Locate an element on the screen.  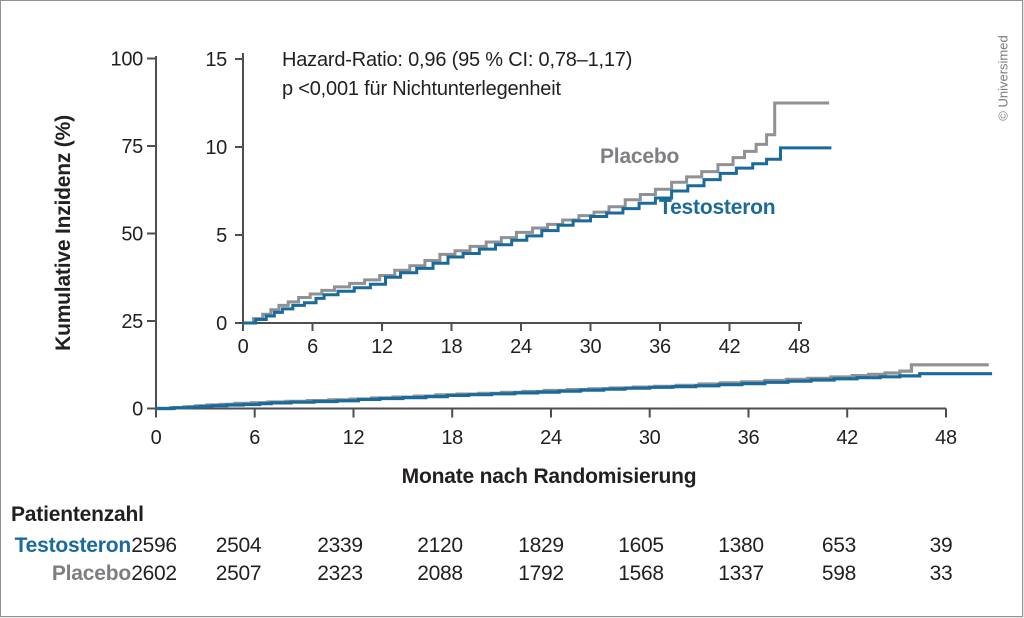
main-x-tick-label: 18 is located at coordinates (452, 438).